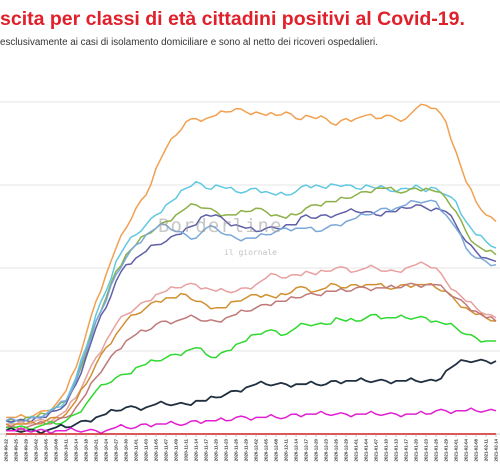 The image size is (500, 475). Describe the element at coordinates (366, 449) in the screenshot. I see `x-tick-label: 2021-01-04` at that location.